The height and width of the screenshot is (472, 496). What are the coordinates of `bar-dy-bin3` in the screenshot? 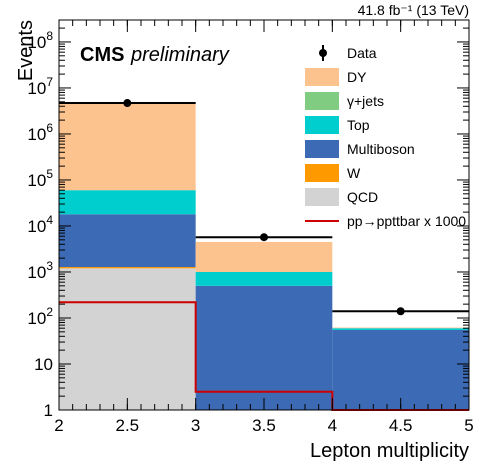 It's located at (400, 328).